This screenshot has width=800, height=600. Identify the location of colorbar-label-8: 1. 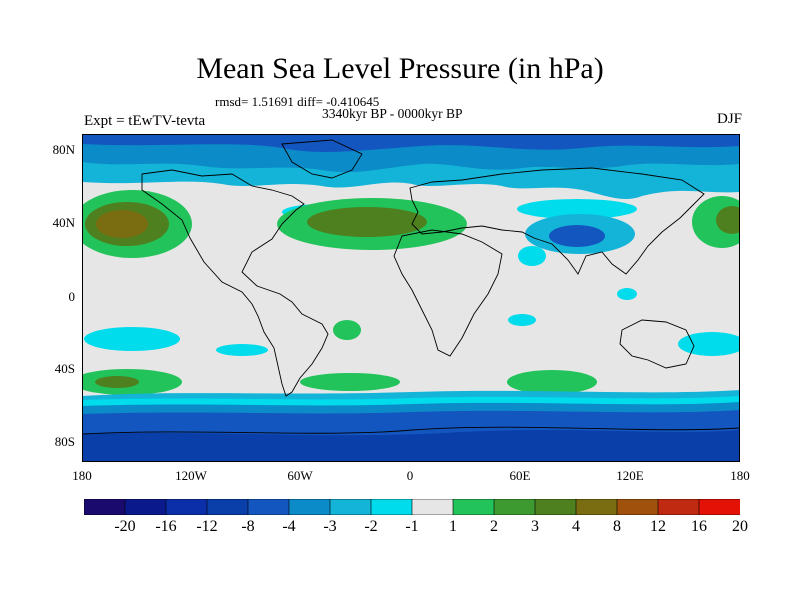
(453, 526).